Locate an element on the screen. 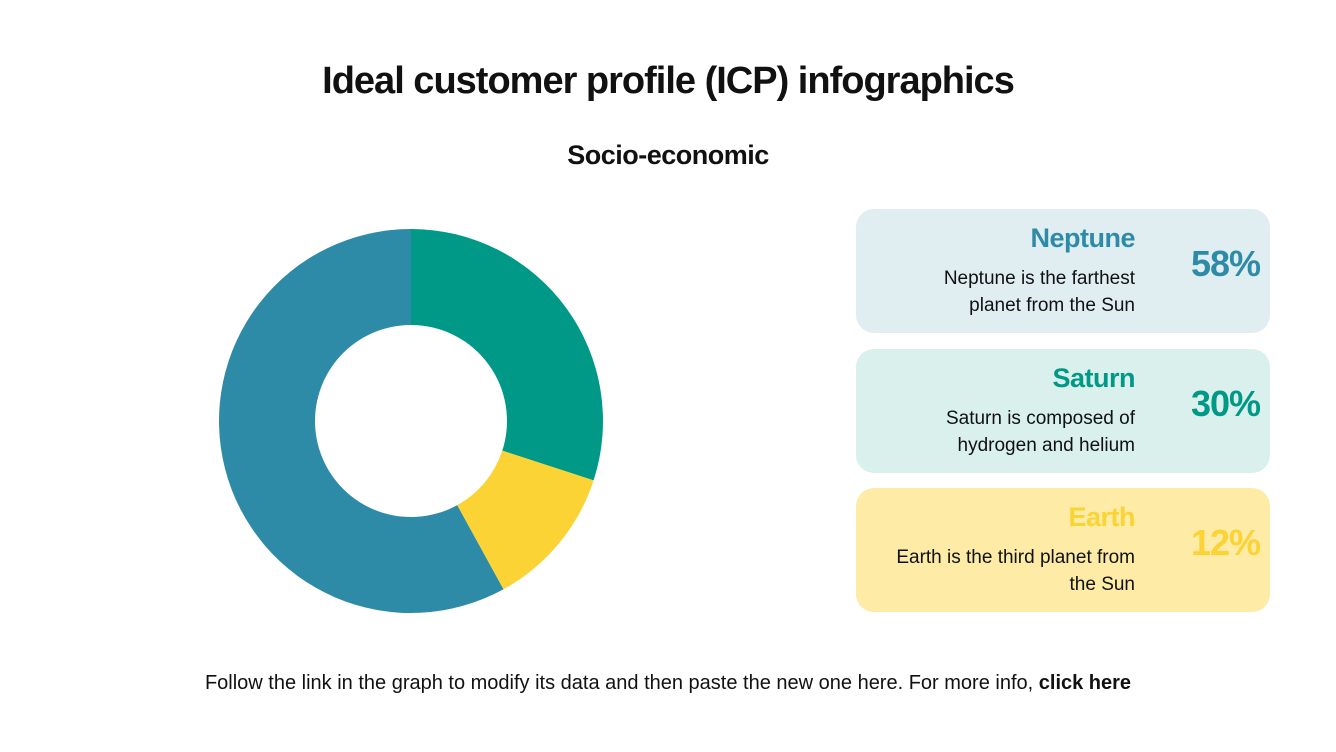  value-label: 12% is located at coordinates (1225, 542).